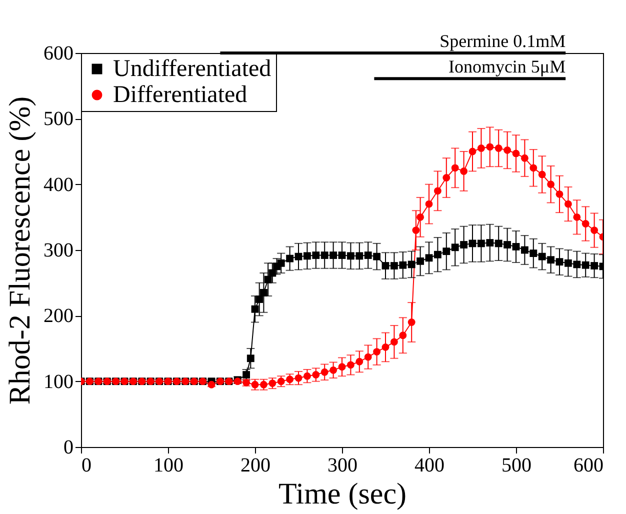 The height and width of the screenshot is (514, 626). I want to click on y-tick-label: 0, so click(69, 447).